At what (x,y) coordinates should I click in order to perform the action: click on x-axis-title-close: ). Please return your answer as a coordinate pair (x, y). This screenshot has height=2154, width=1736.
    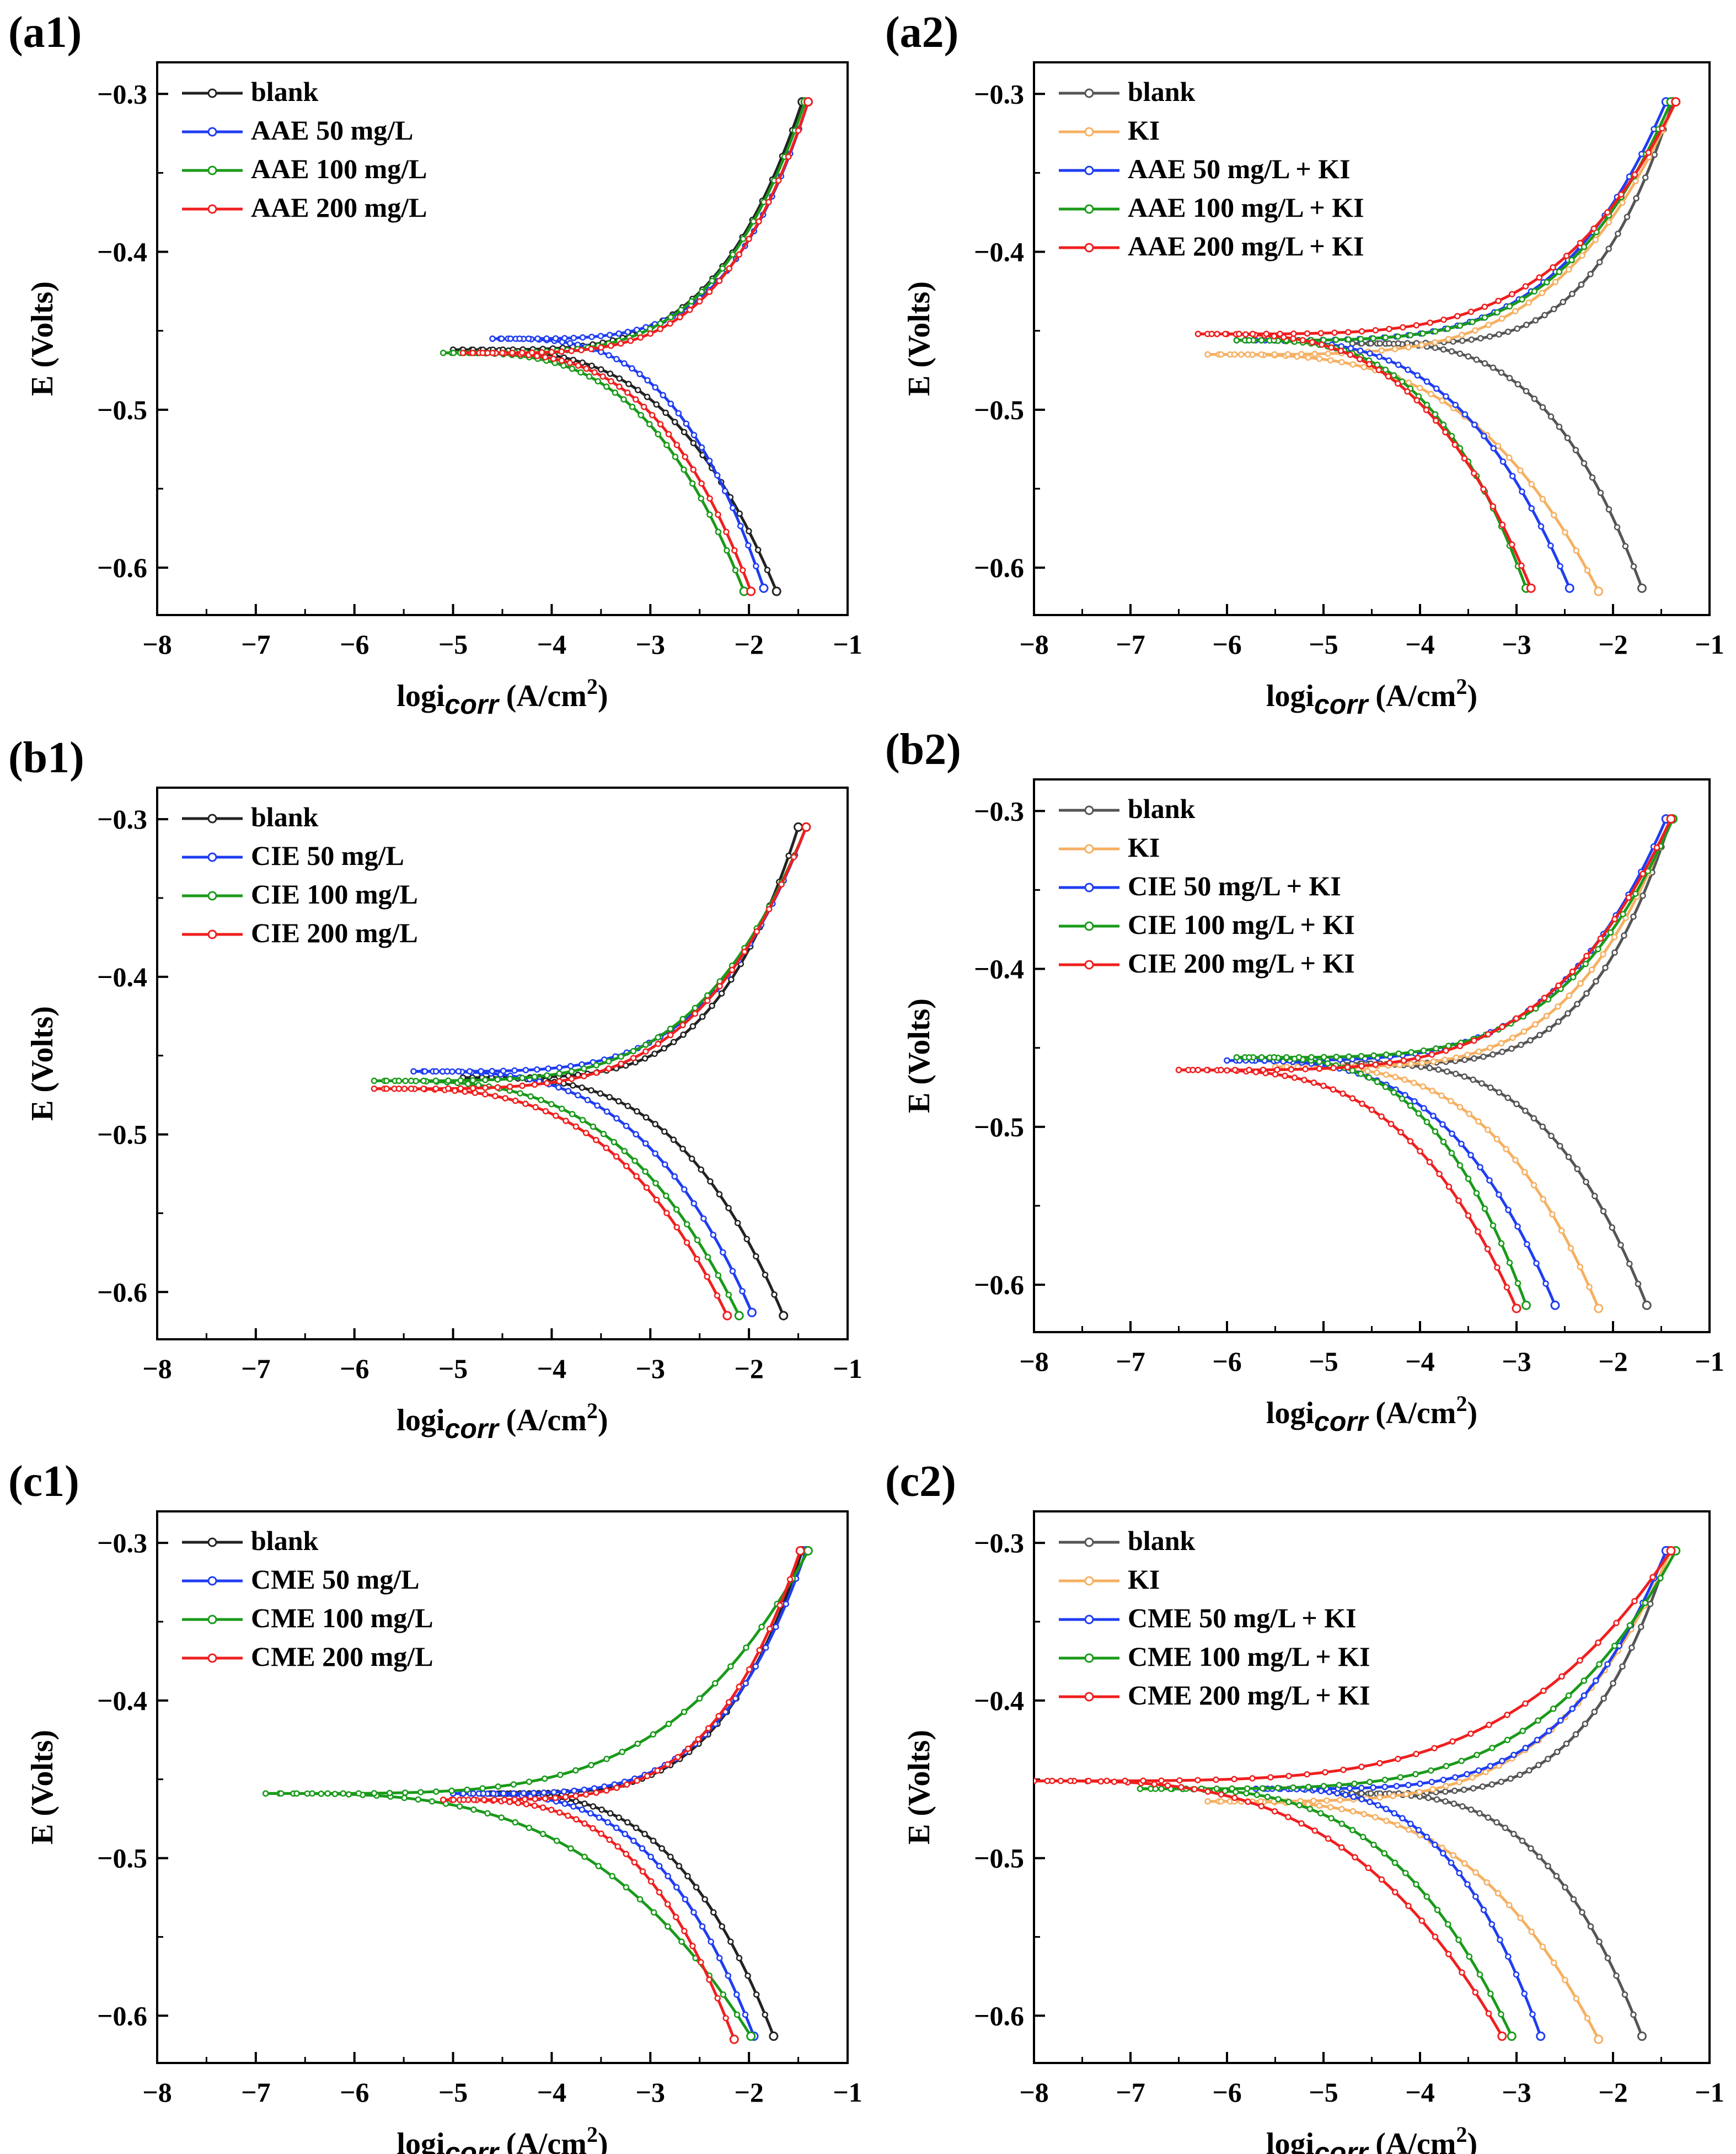
    Looking at the image, I should click on (603, 1420).